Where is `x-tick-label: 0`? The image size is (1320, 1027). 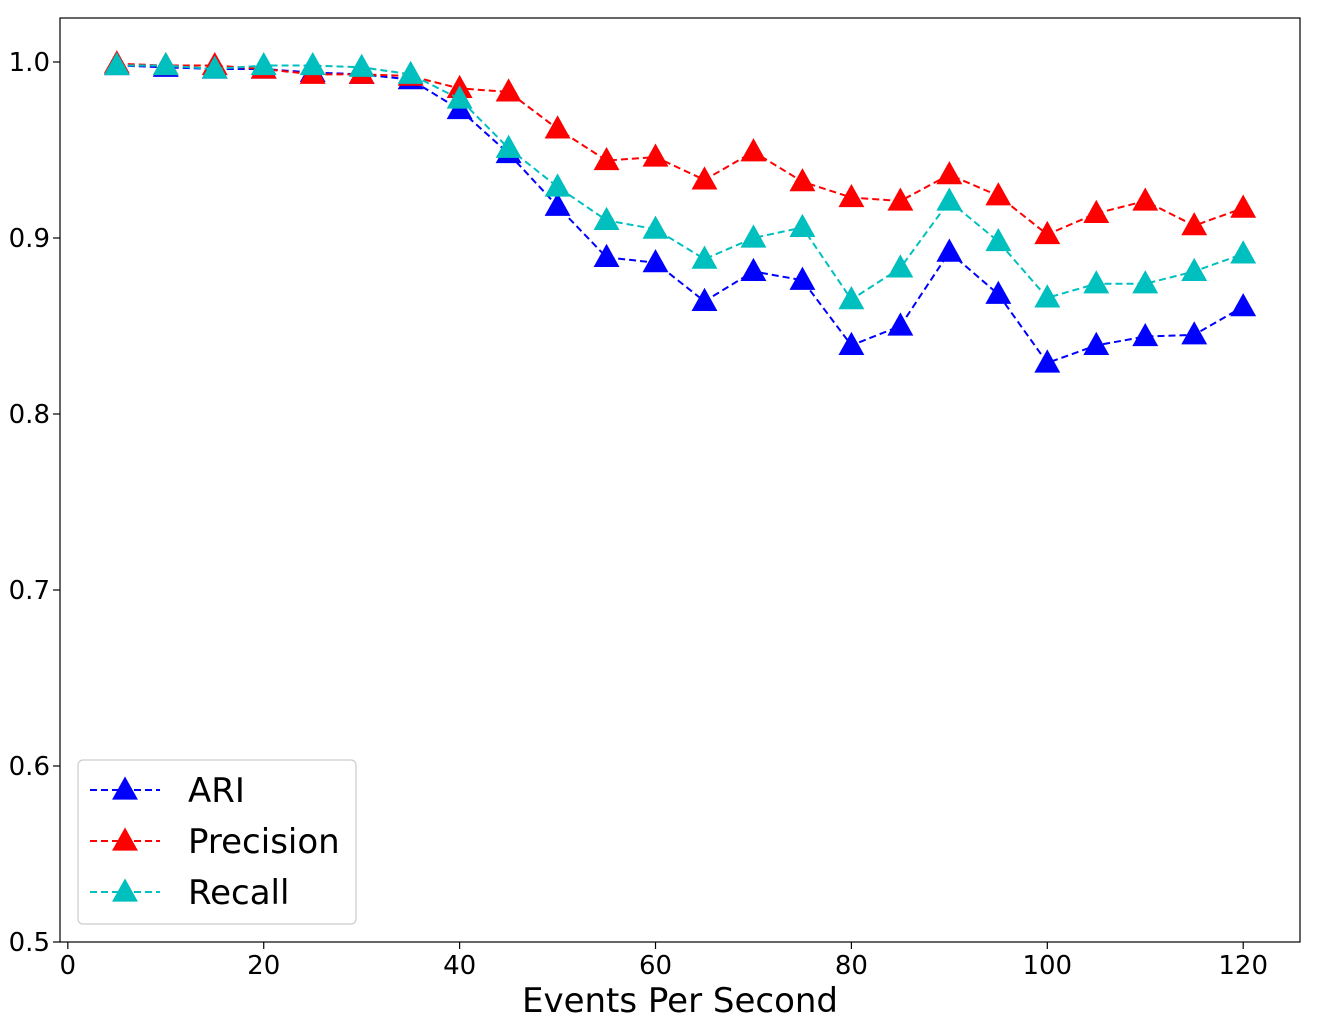
x-tick-label: 0 is located at coordinates (68, 966).